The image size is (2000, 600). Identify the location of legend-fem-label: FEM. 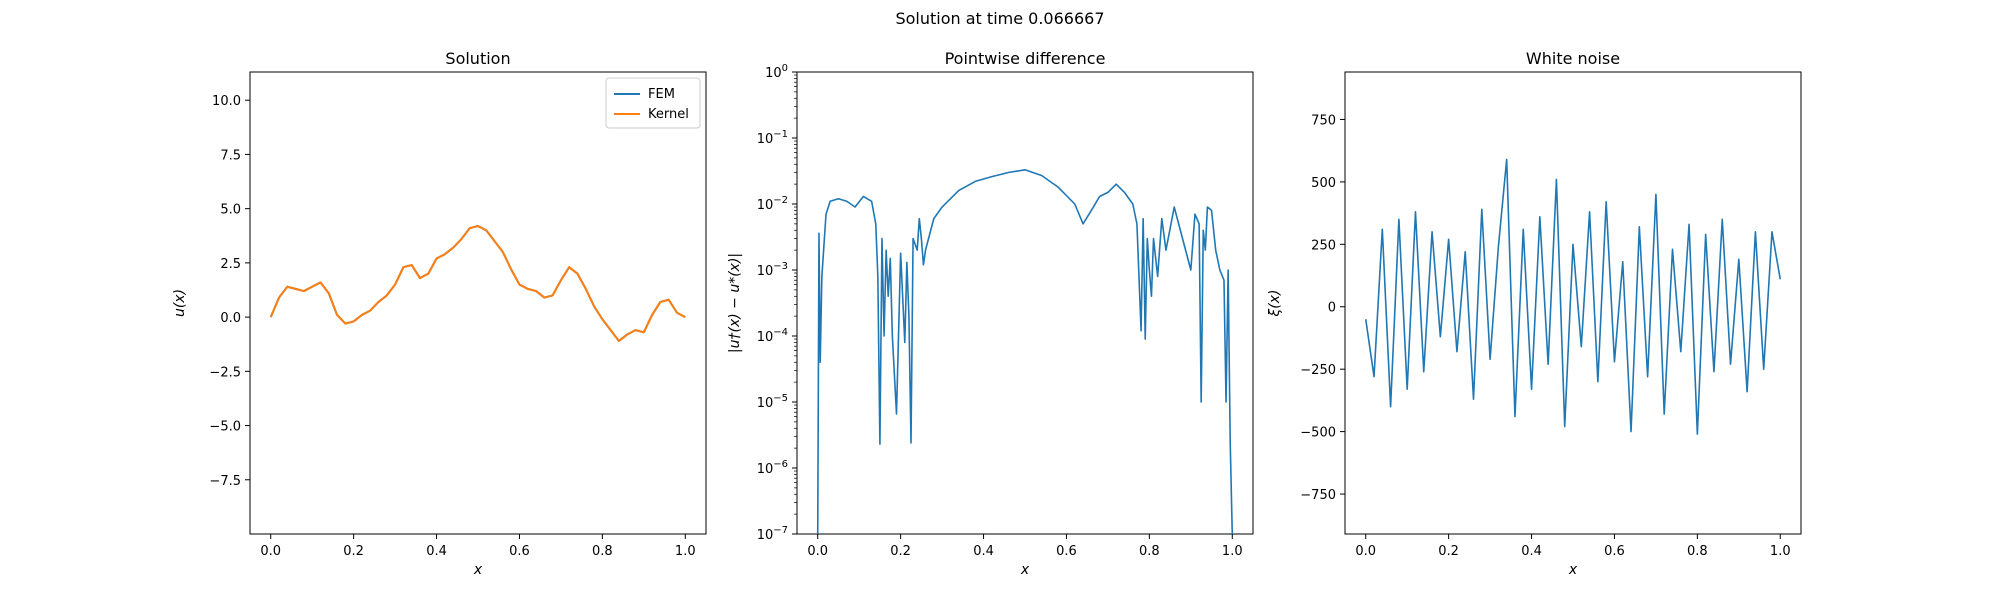
(661, 94).